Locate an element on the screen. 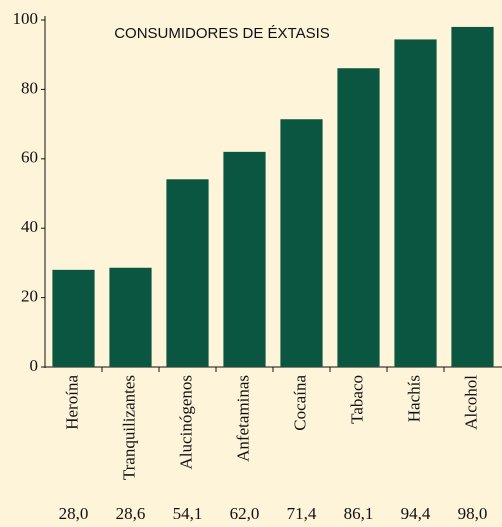 This screenshot has height=527, width=502. x-tick-label: Tabaco is located at coordinates (356, 399).